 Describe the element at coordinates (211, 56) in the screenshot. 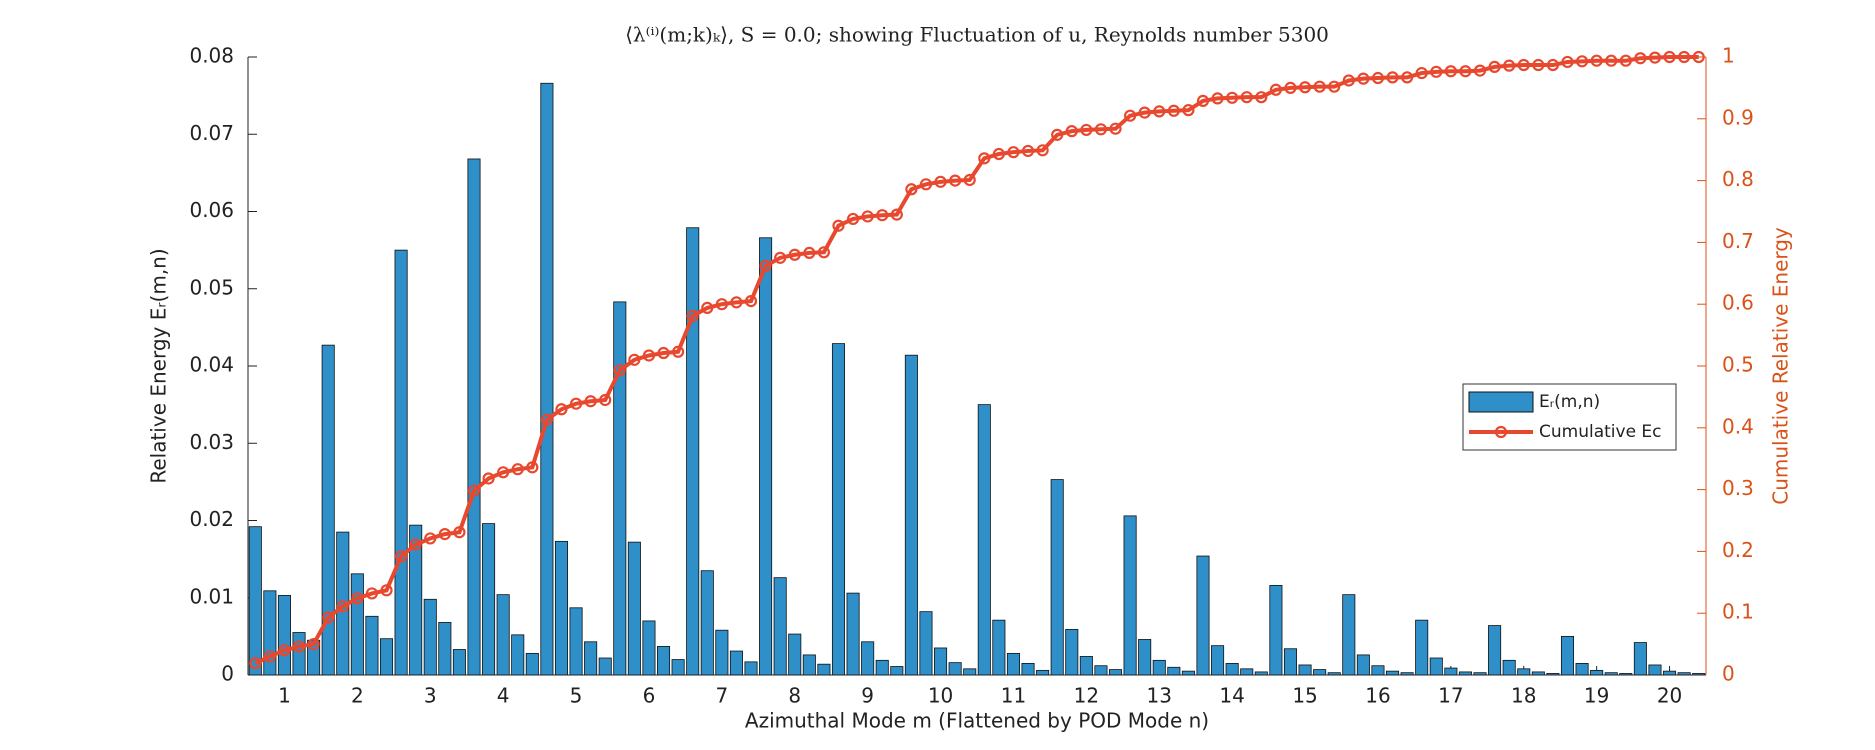

I see `y-tick-label: 0.08` at that location.